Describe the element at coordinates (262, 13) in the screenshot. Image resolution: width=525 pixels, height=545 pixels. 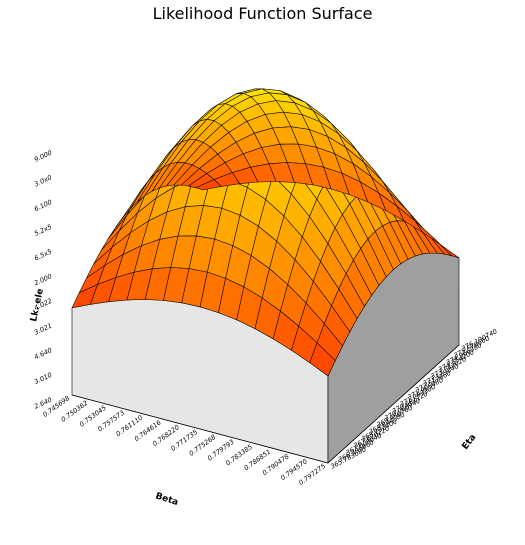
I see `chart-title: Likelihood Function Surface` at that location.